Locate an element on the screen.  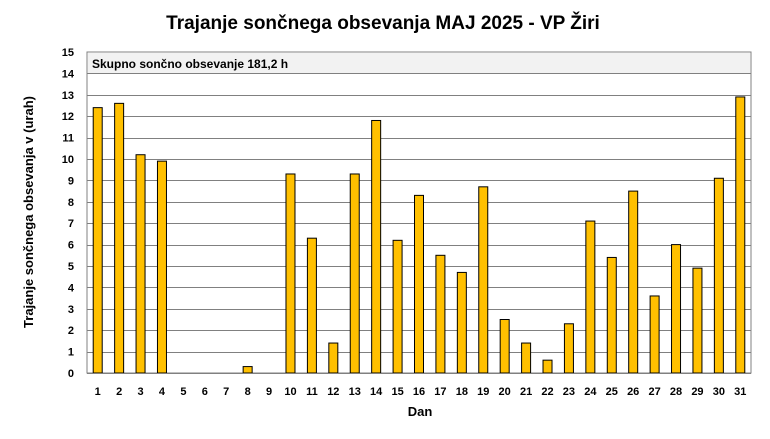
x-tick-label: 7 is located at coordinates (226, 392).